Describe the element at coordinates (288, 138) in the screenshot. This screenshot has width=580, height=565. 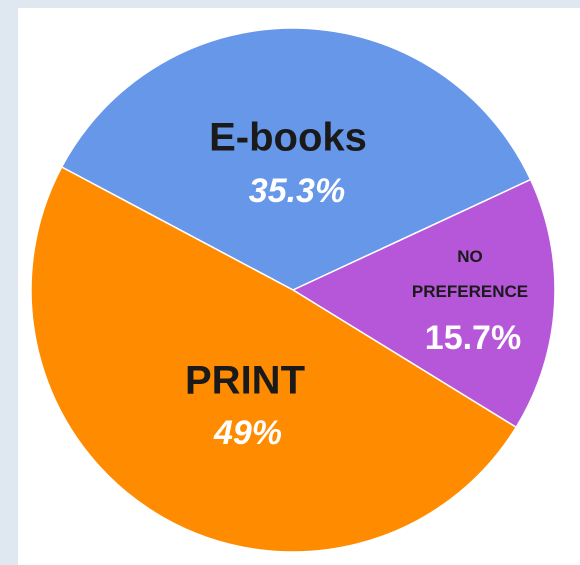
I see `slice-label: E-books` at that location.